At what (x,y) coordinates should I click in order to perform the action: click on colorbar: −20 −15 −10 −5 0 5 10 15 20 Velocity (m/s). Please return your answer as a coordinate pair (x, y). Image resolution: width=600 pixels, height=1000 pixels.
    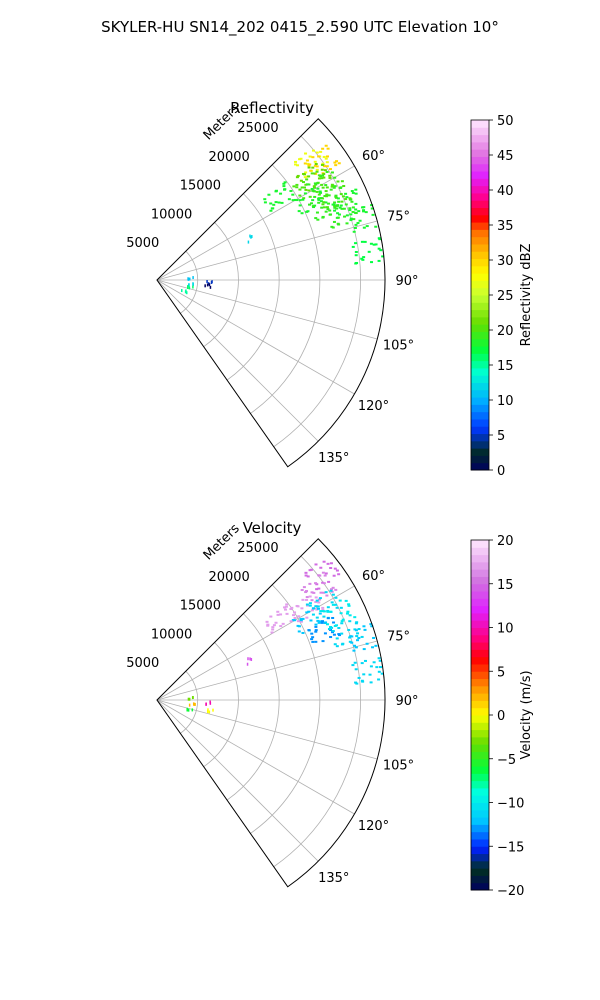
    Looking at the image, I should click on (502, 716).